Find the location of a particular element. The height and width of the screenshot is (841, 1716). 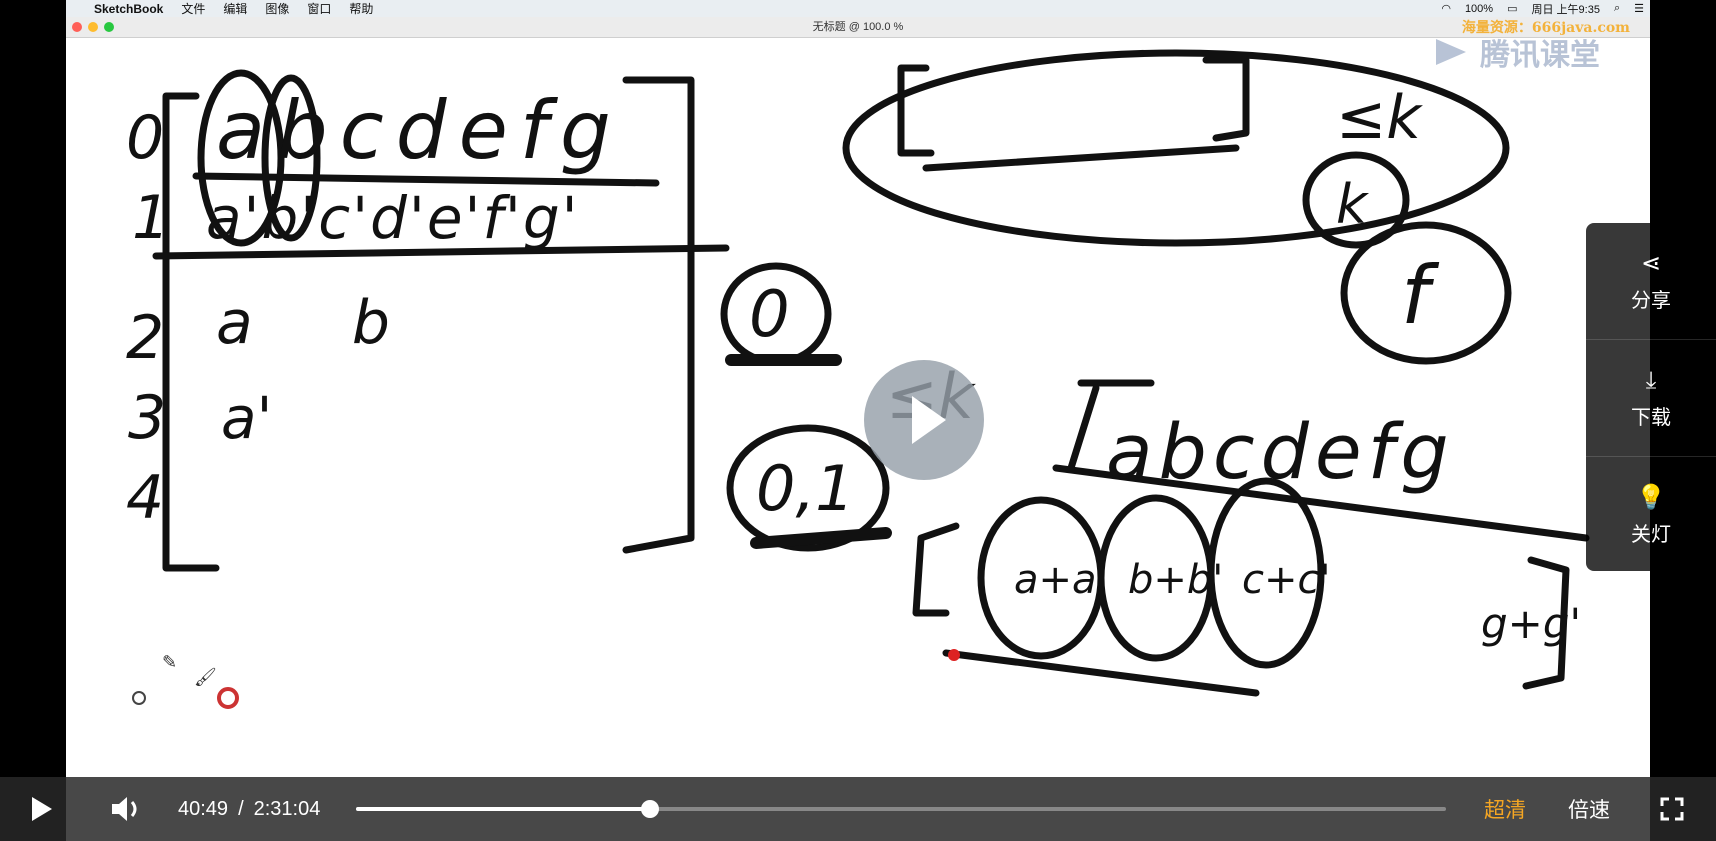

brush-tool-icon: 🖌 is located at coordinates (205, 677).